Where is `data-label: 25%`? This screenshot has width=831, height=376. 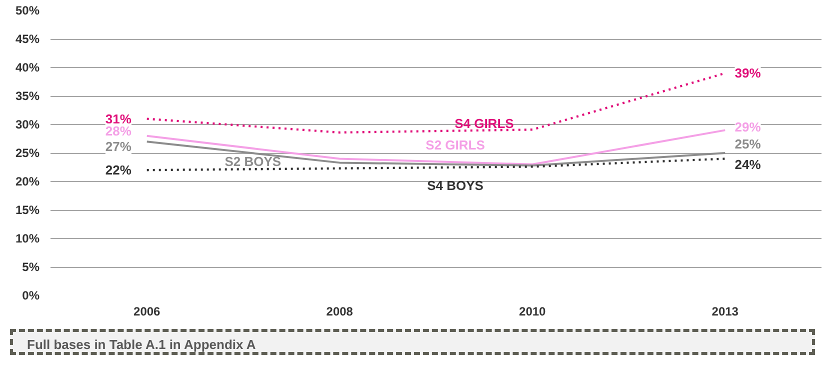 data-label: 25% is located at coordinates (748, 144).